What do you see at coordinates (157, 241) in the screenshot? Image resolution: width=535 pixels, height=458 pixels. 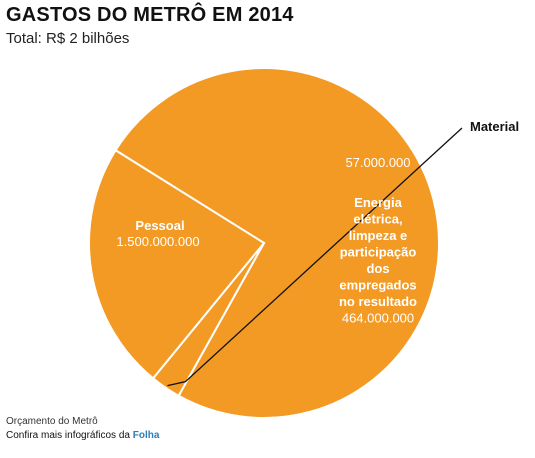 I see `slice-value-pessoal: 1.500.000.000` at bounding box center [157, 241].